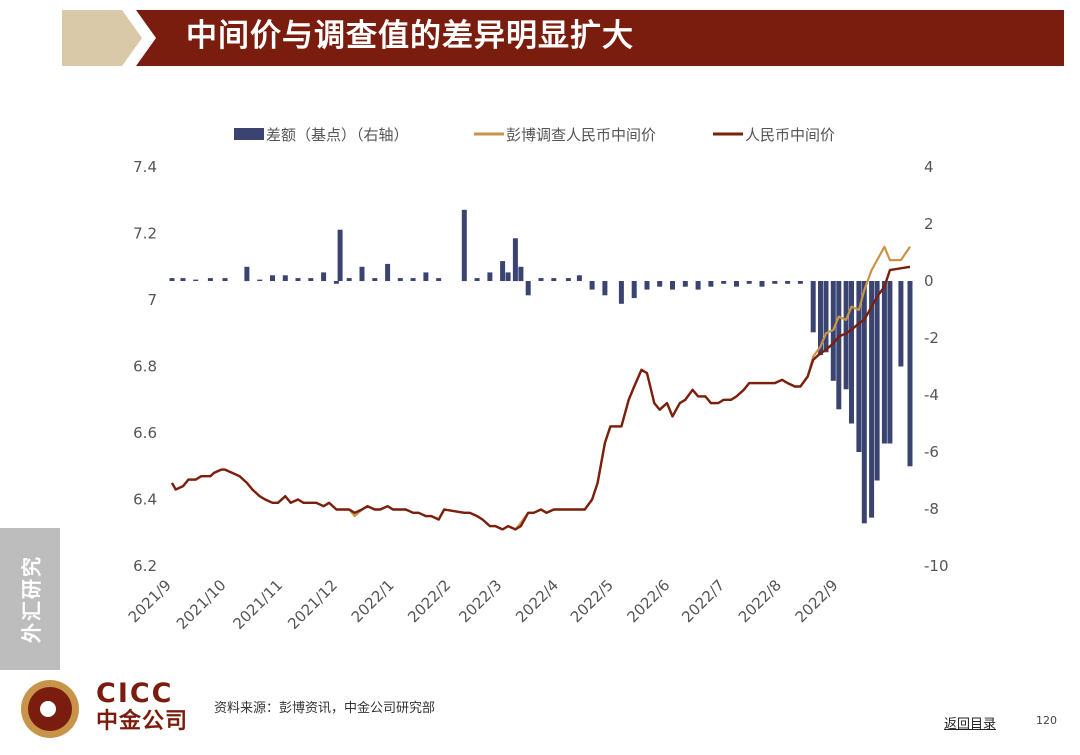 Image resolution: width=1080 pixels, height=755 pixels. Describe the element at coordinates (312, 604) in the screenshot. I see `x-tick-label: 2021/12` at that location.